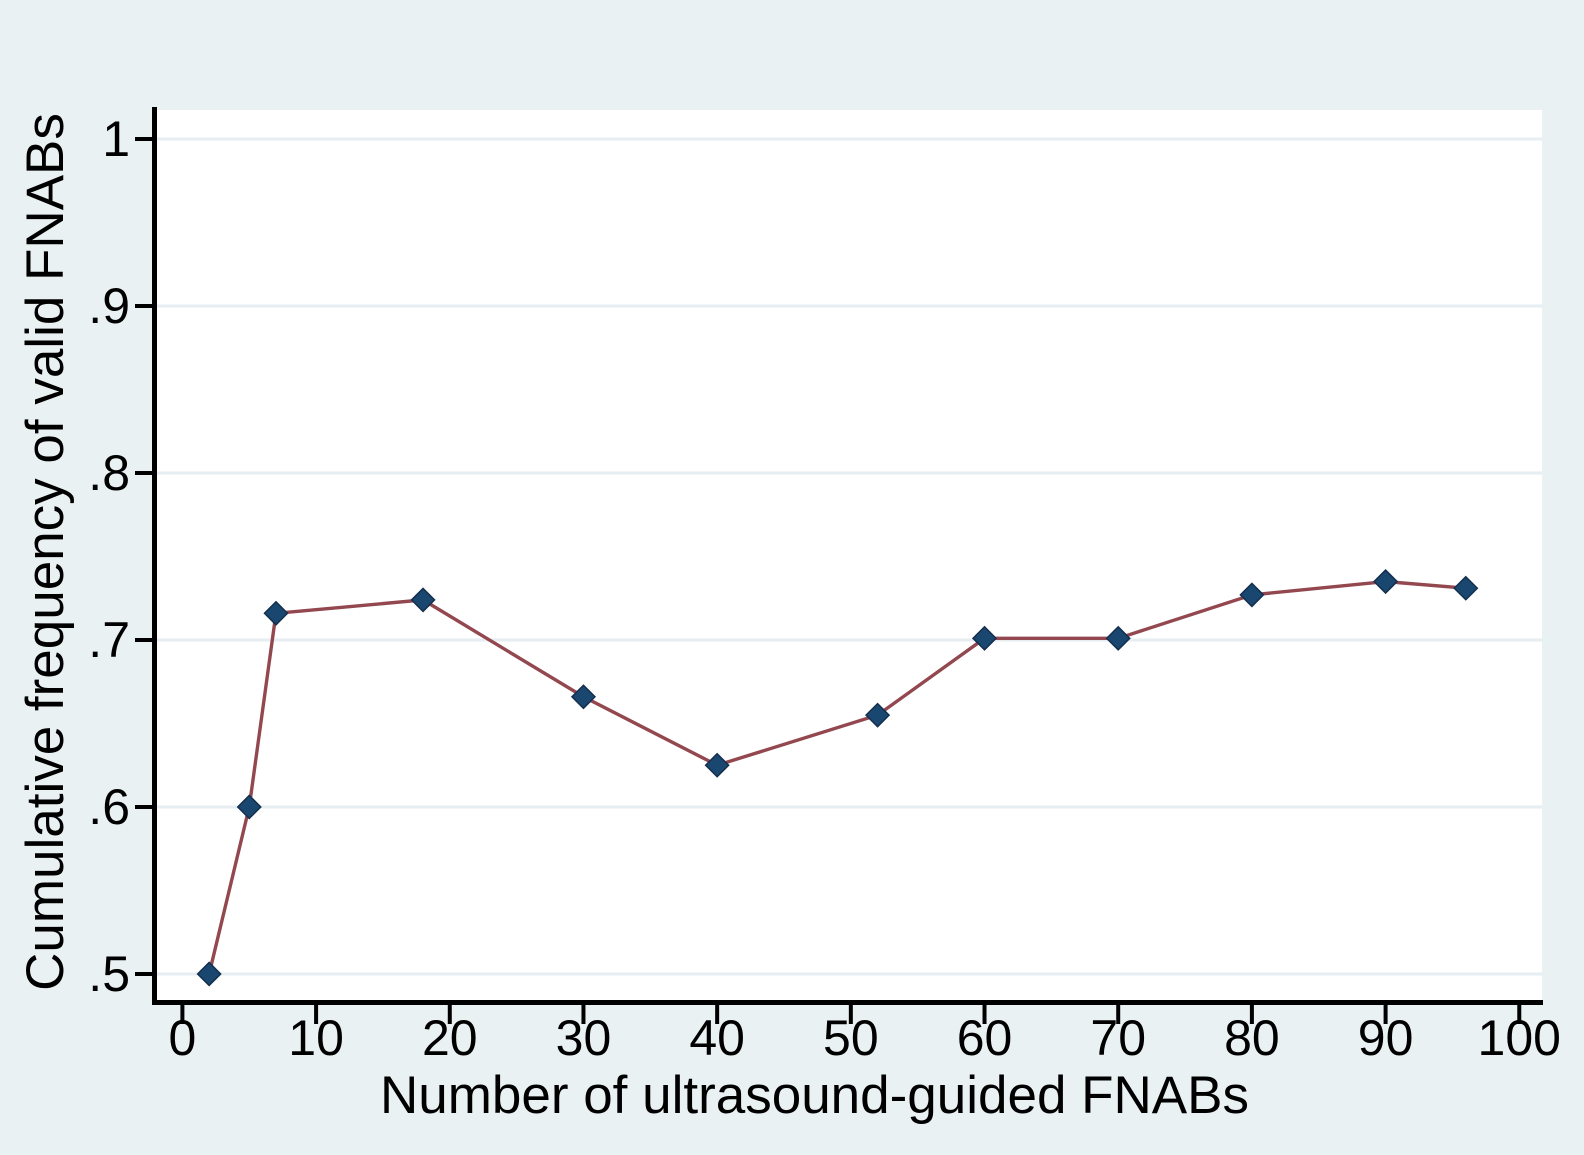 Image resolution: width=1584 pixels, height=1155 pixels. What do you see at coordinates (109, 806) in the screenshot?
I see `y-tick-label: .6` at bounding box center [109, 806].